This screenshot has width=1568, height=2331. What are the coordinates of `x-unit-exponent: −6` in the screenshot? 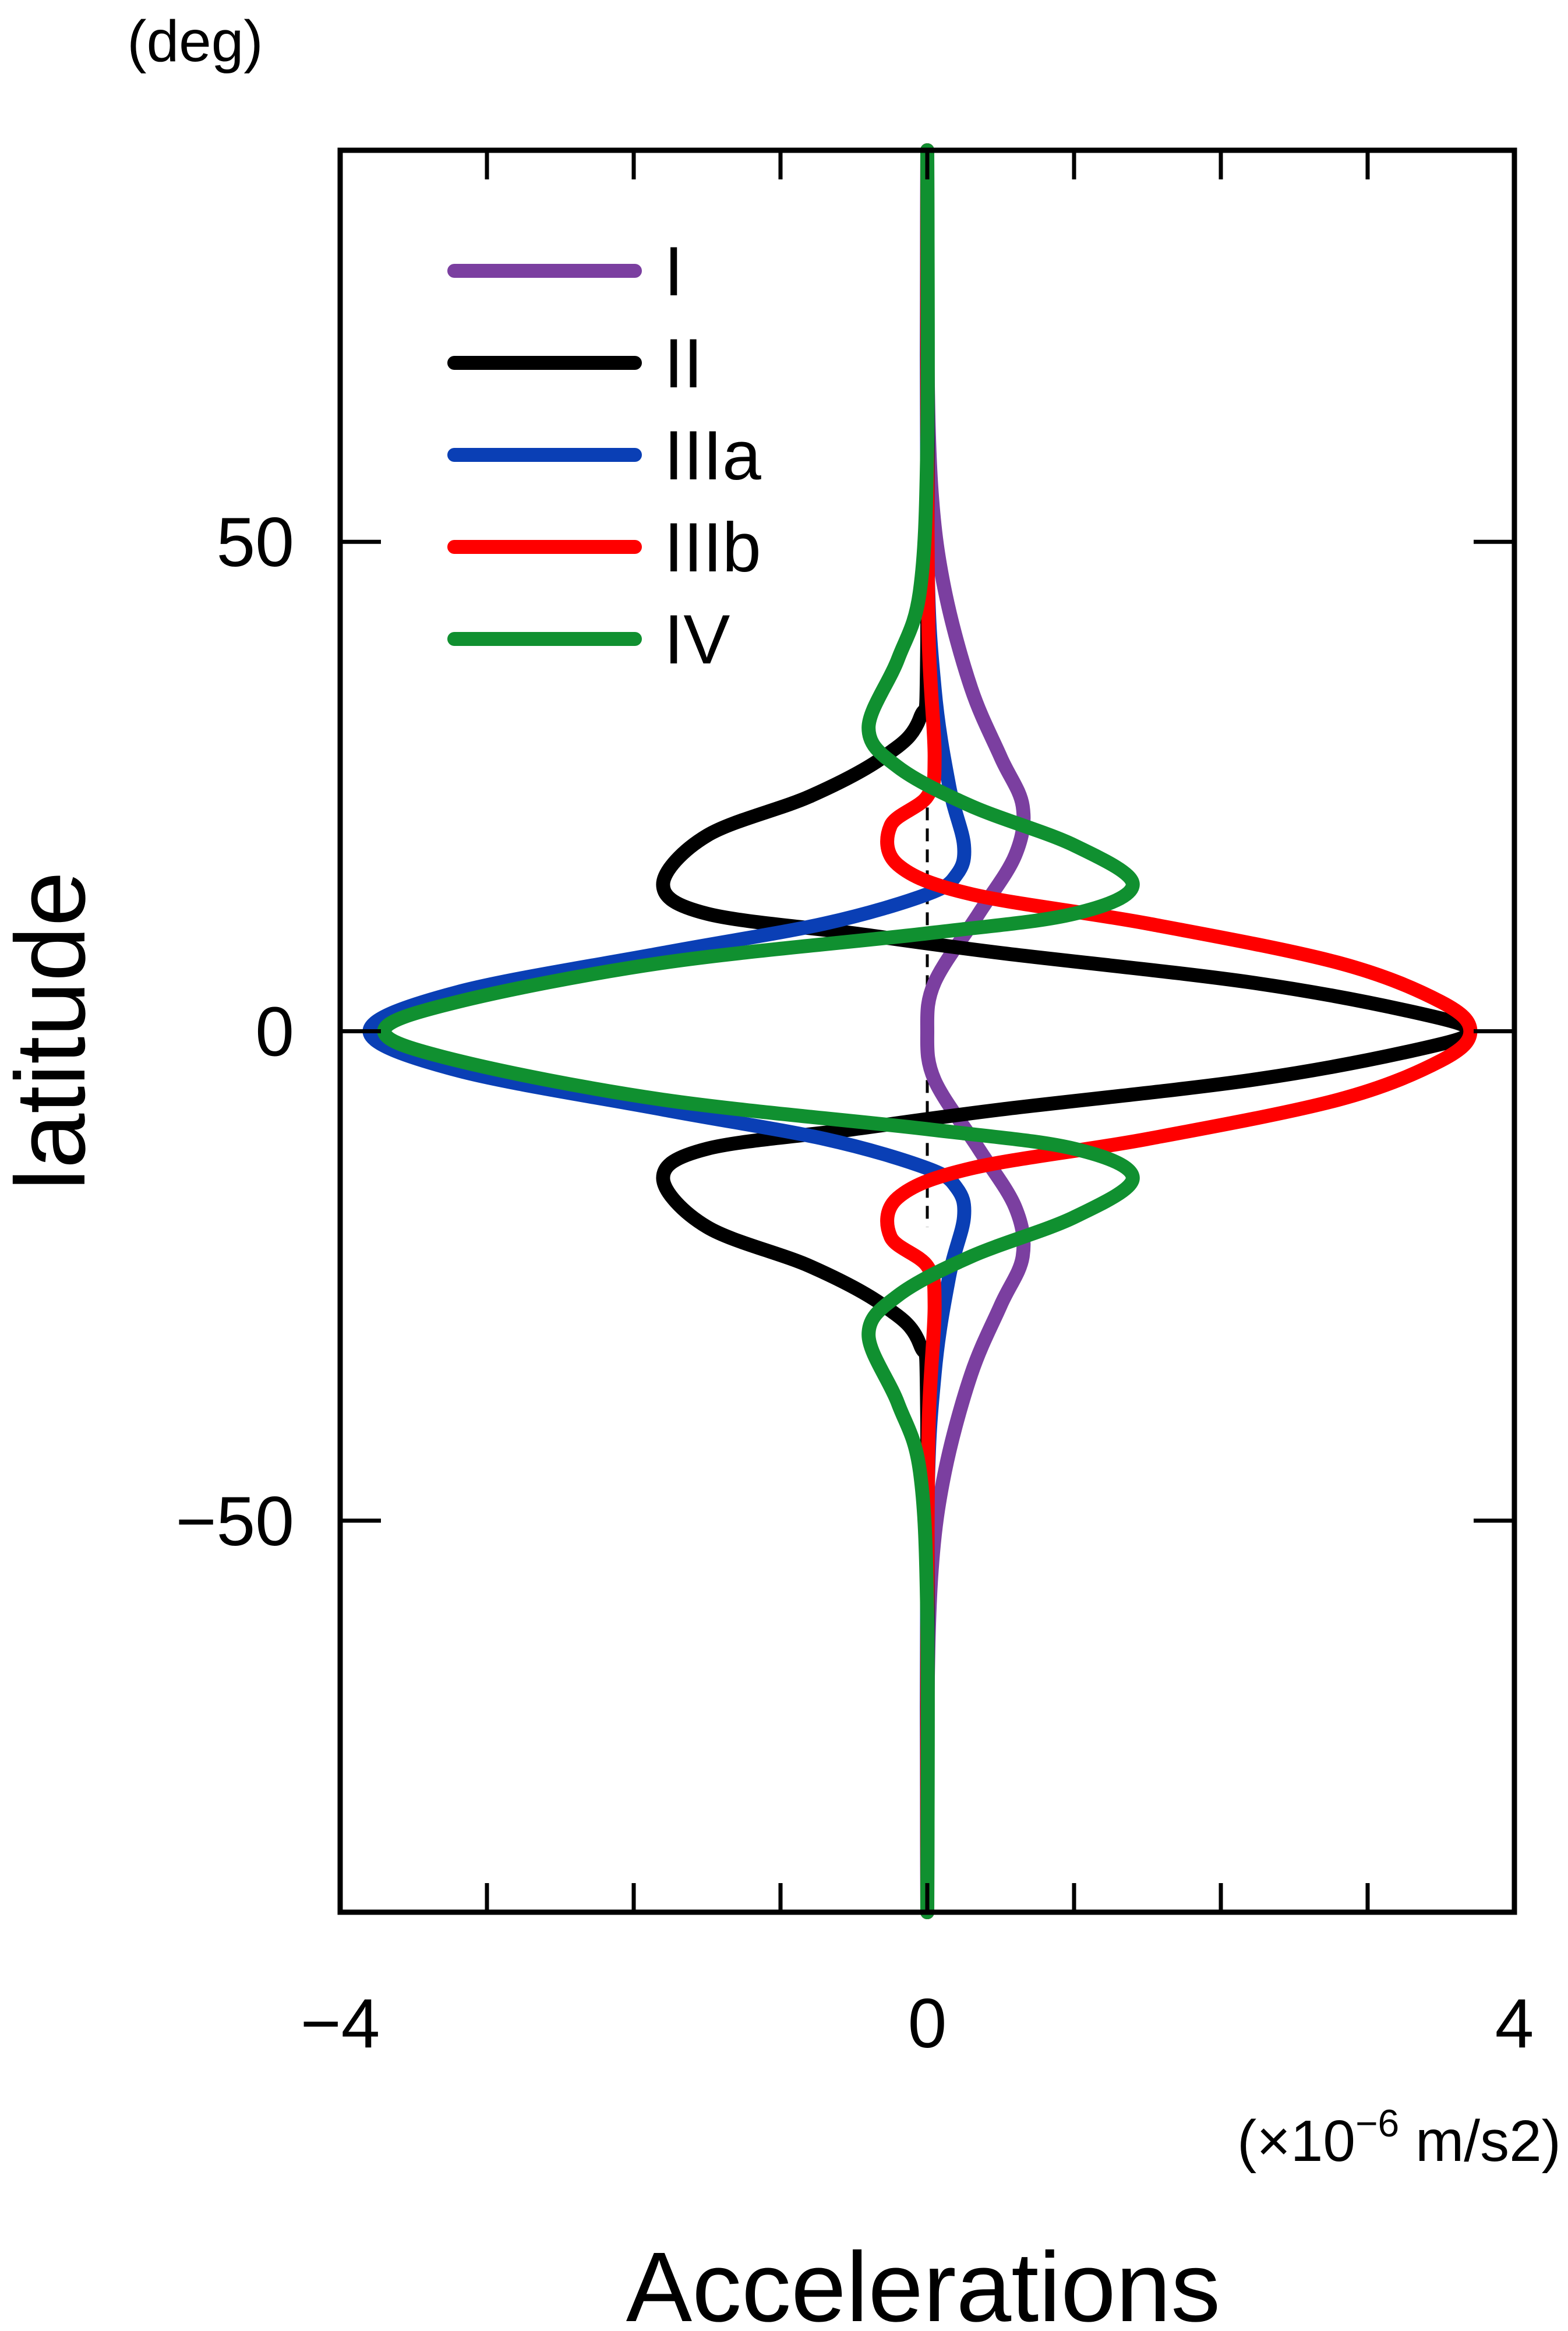 It's located at (1377, 2123).